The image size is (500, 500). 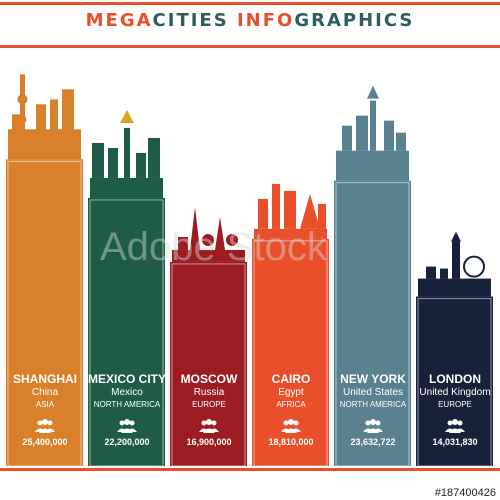 What do you see at coordinates (209, 392) in the screenshot?
I see `country-name: Russia` at bounding box center [209, 392].